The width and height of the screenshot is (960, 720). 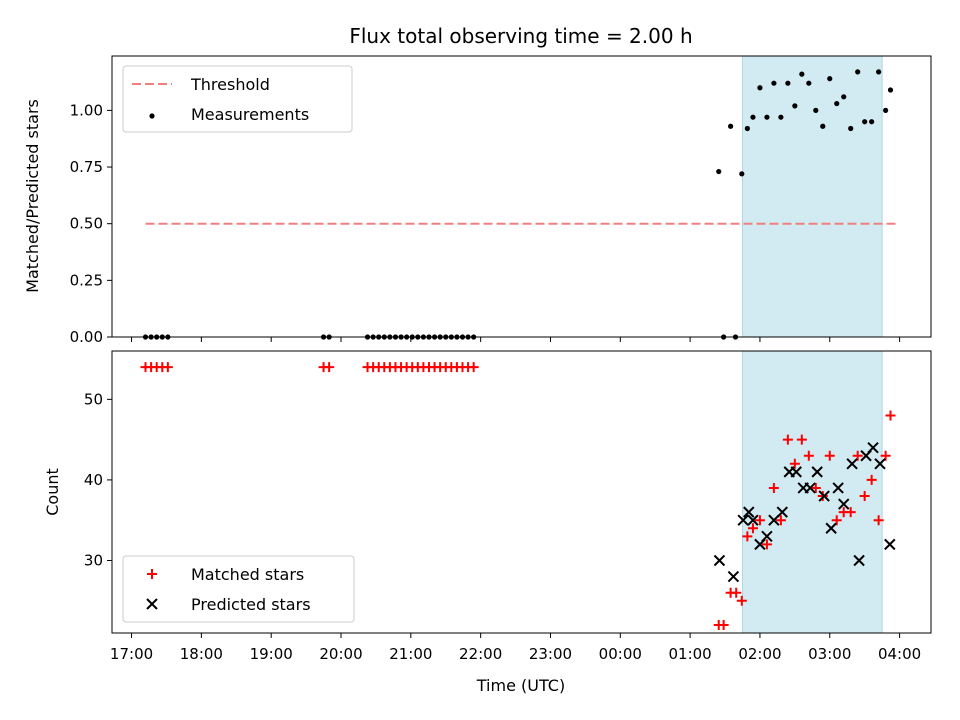 I want to click on ratio-y-tick-label: 0.50, so click(x=86, y=224).